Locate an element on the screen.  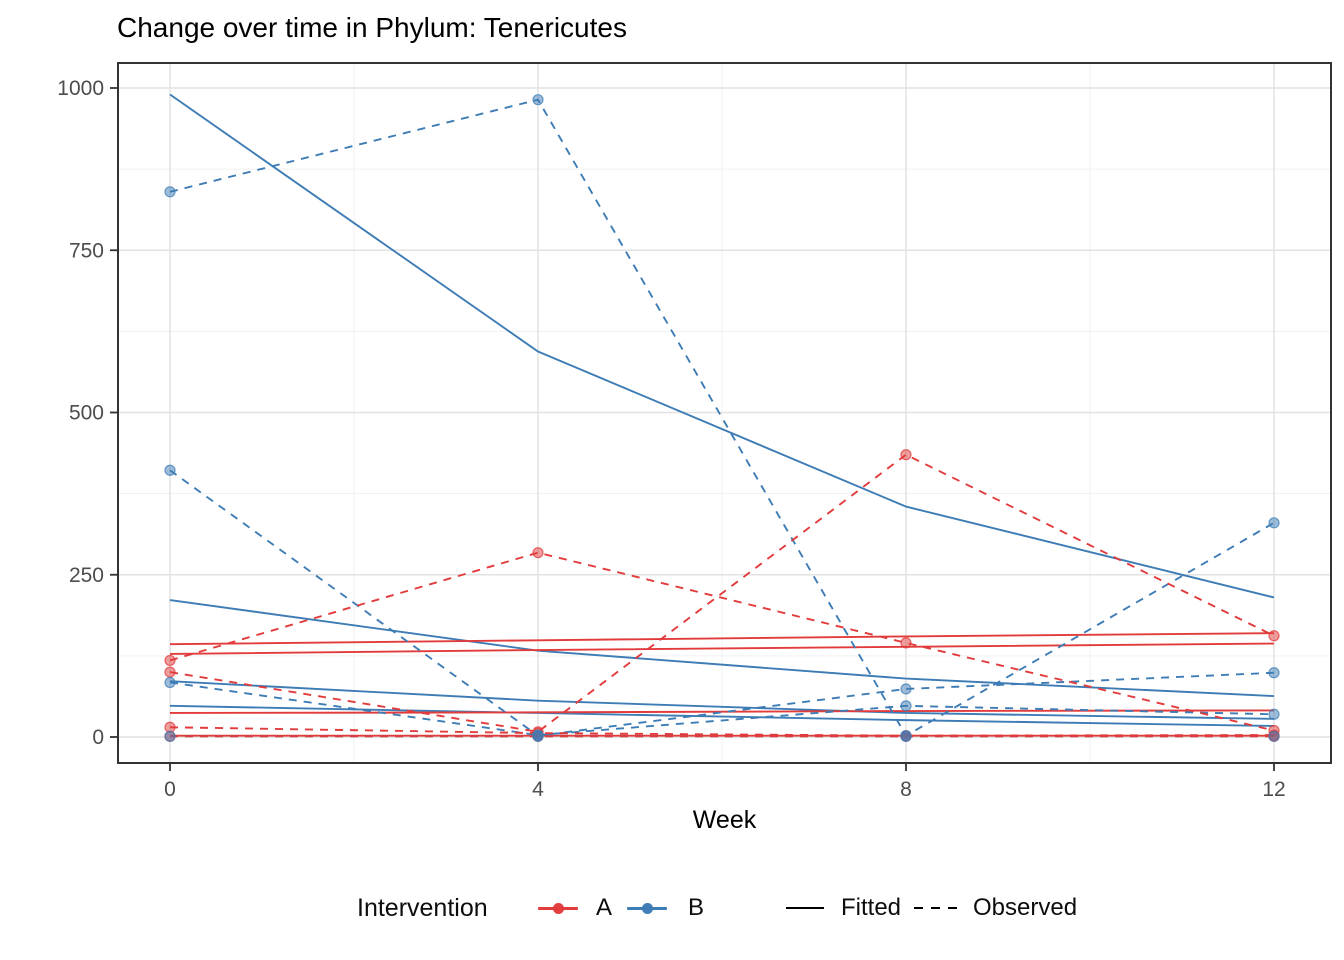
x-tick-label: 8 is located at coordinates (906, 789).